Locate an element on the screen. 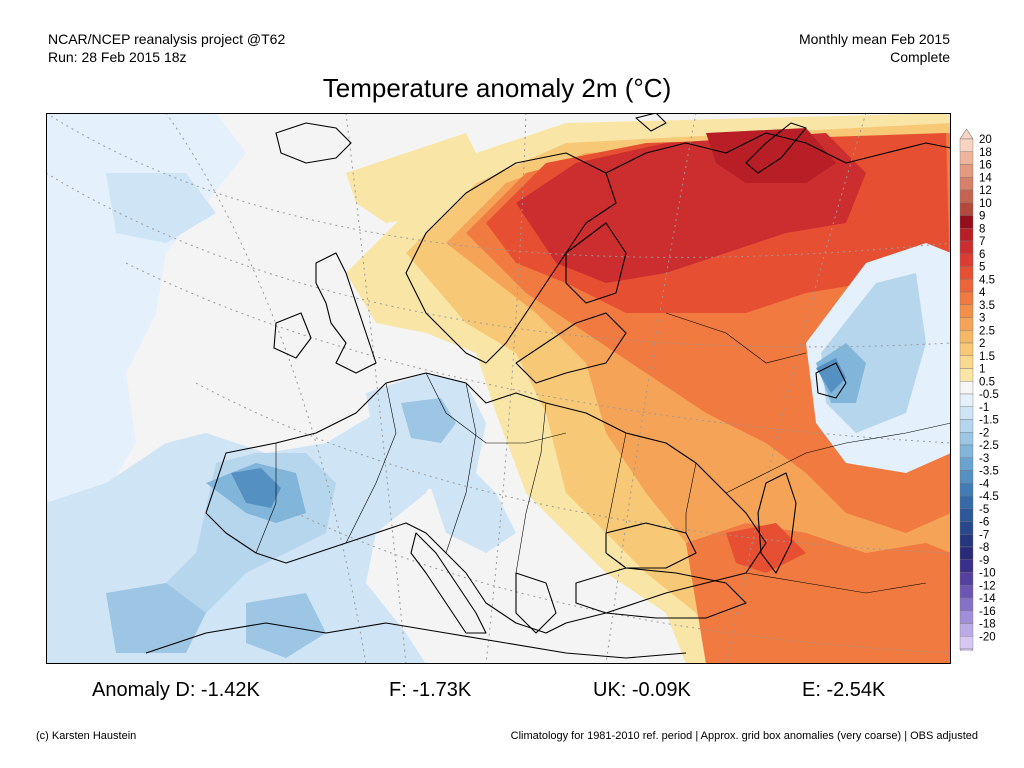  middle-east-warm-core is located at coordinates (766, 548).